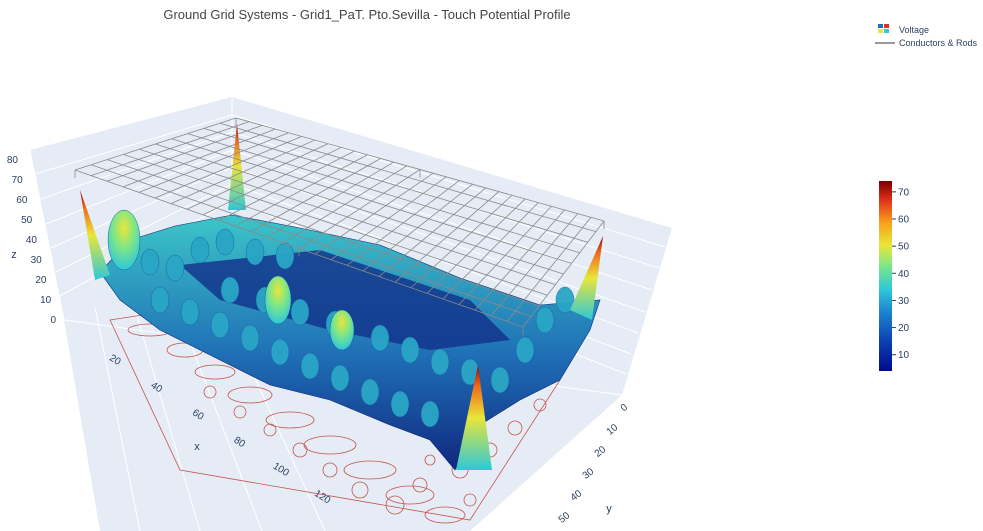 This screenshot has width=983, height=531. I want to click on z-tick-label: 40, so click(32, 240).